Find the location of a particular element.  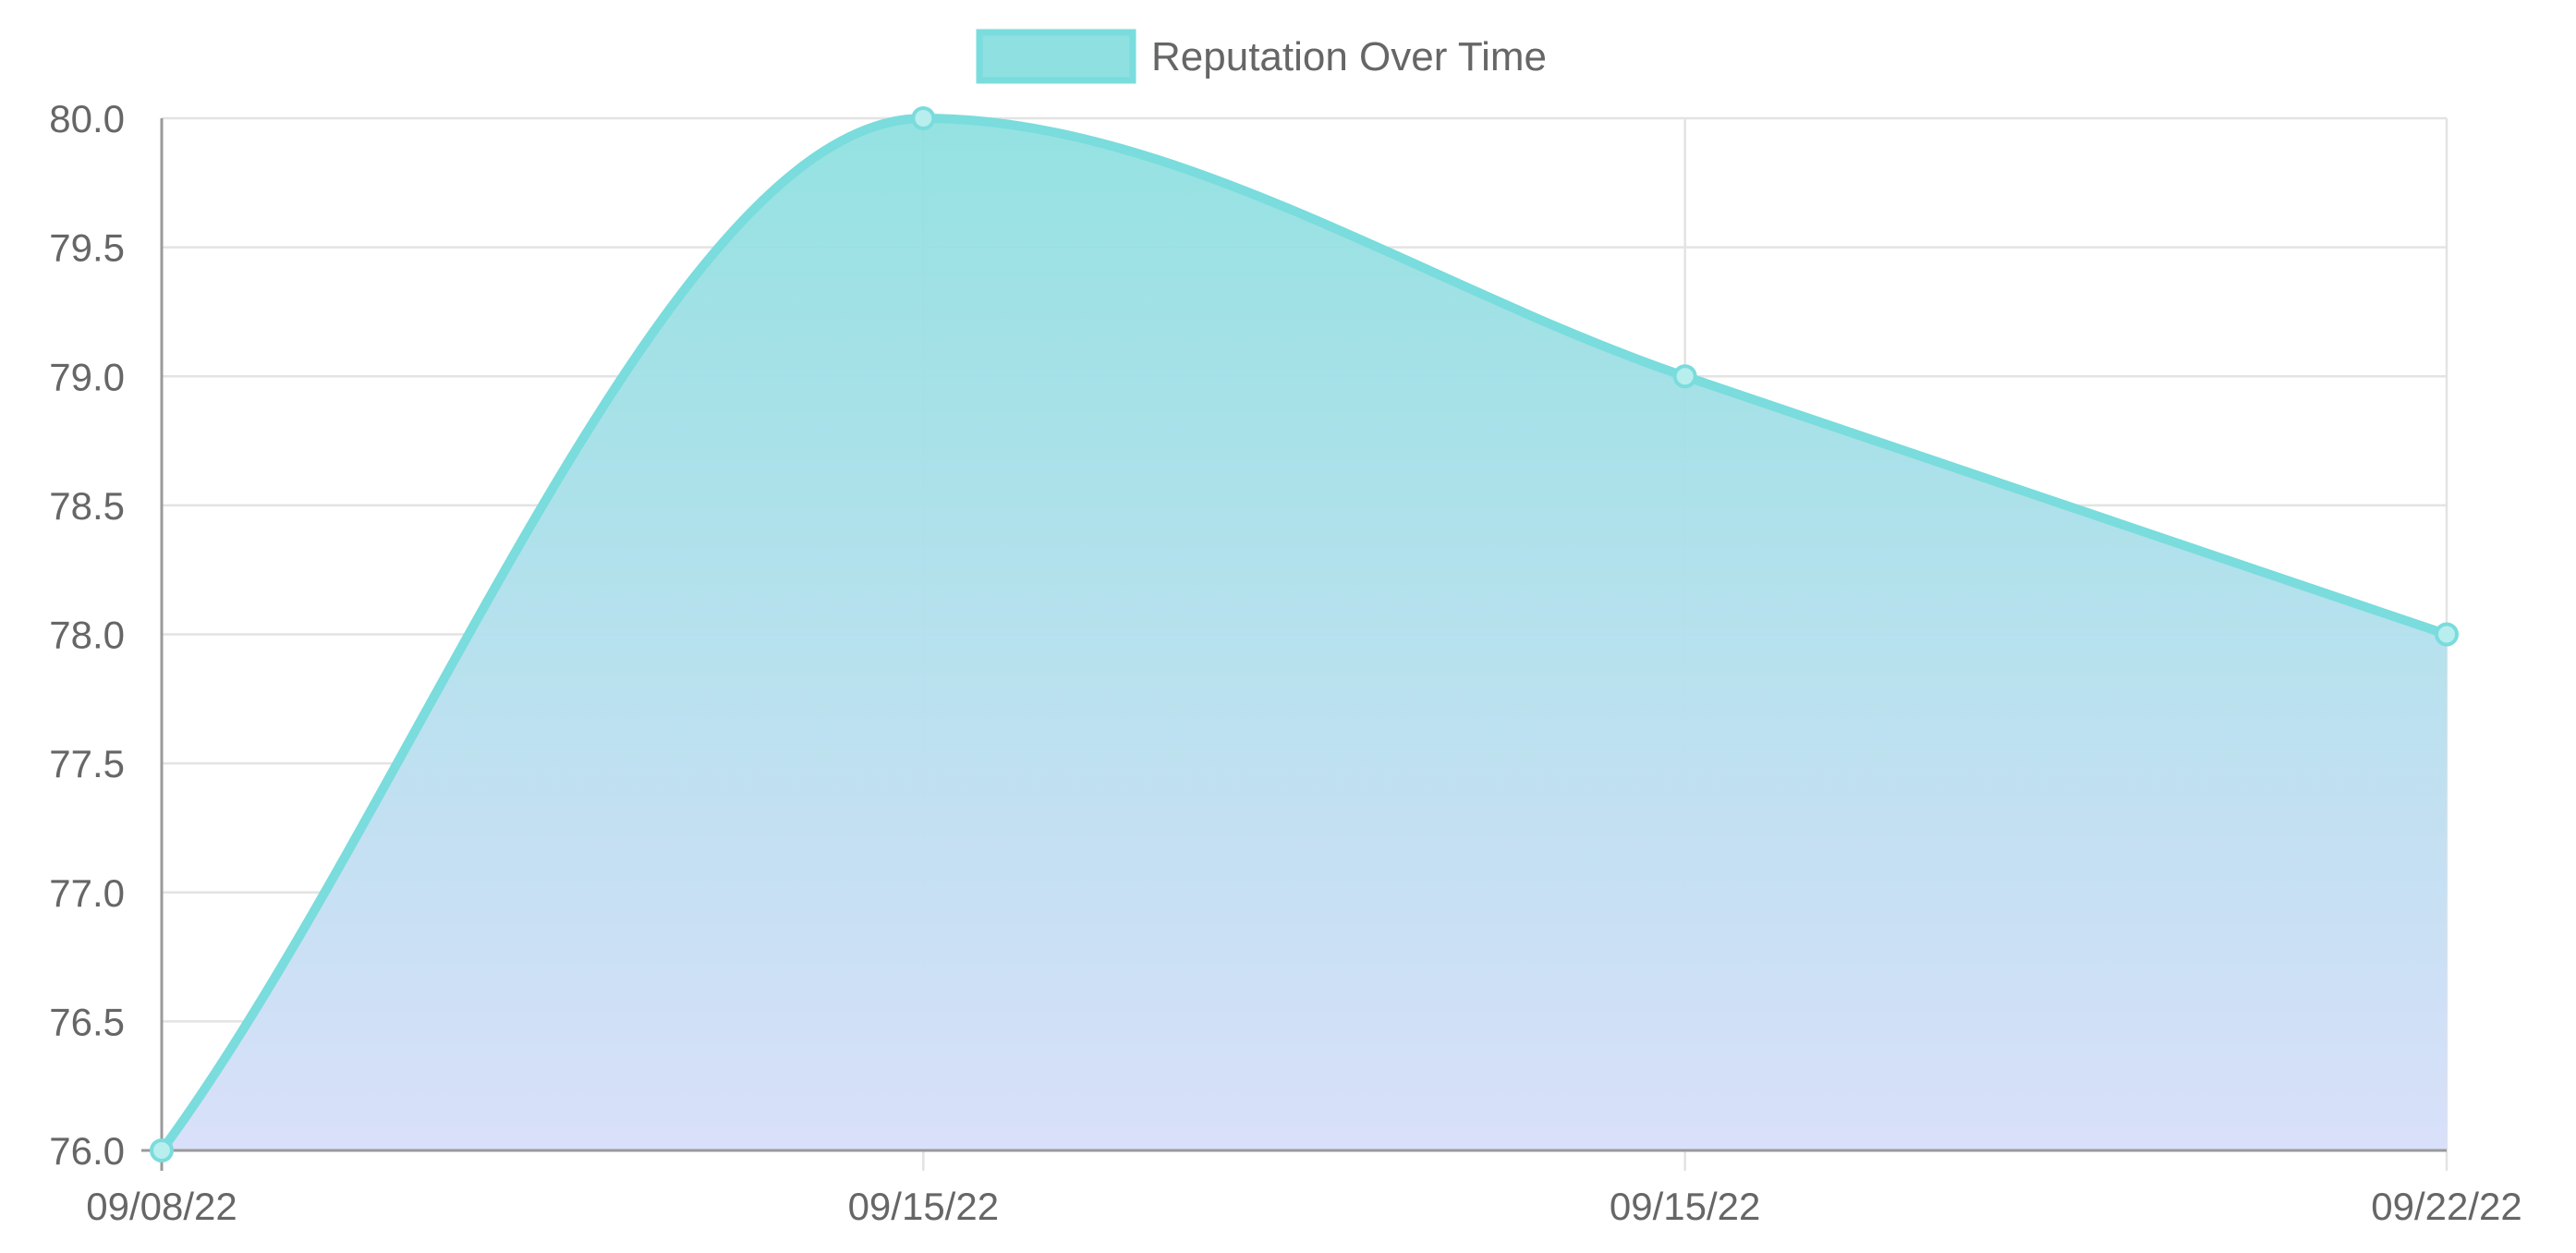

y-tick-label: 78.5 is located at coordinates (87, 506).